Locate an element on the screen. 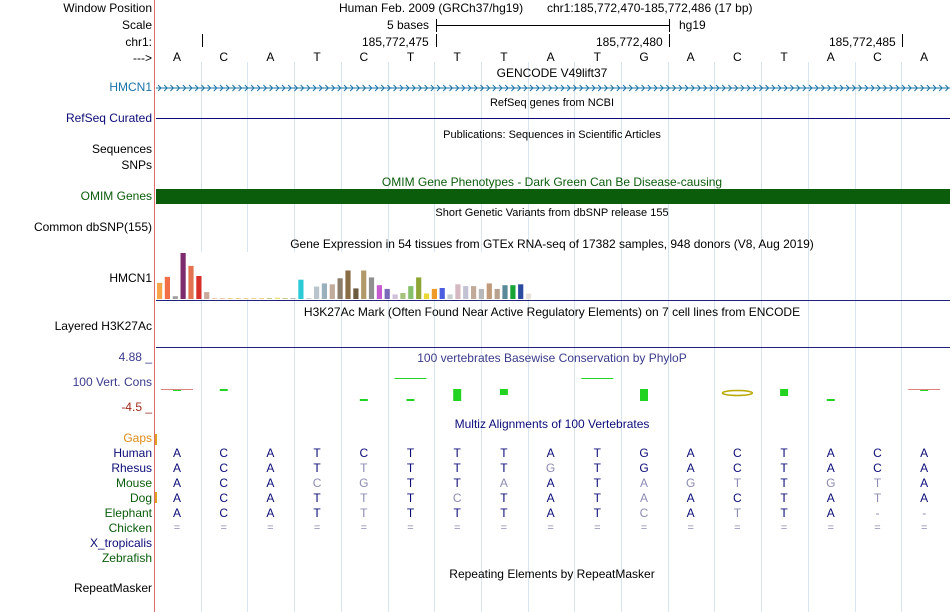 The height and width of the screenshot is (612, 950). species-label: Mouse is located at coordinates (133, 483).